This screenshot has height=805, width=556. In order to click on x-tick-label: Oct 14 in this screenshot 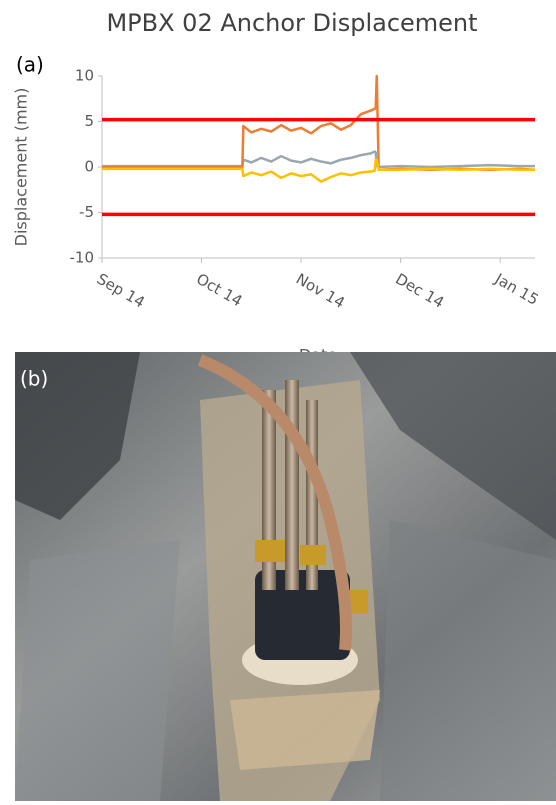, I will do `click(219, 290)`.